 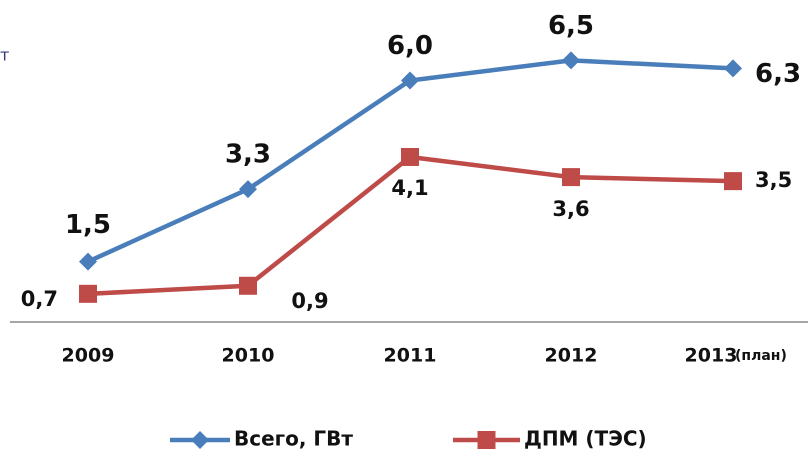 I want to click on x-tick-label: 2011, so click(x=410, y=356).